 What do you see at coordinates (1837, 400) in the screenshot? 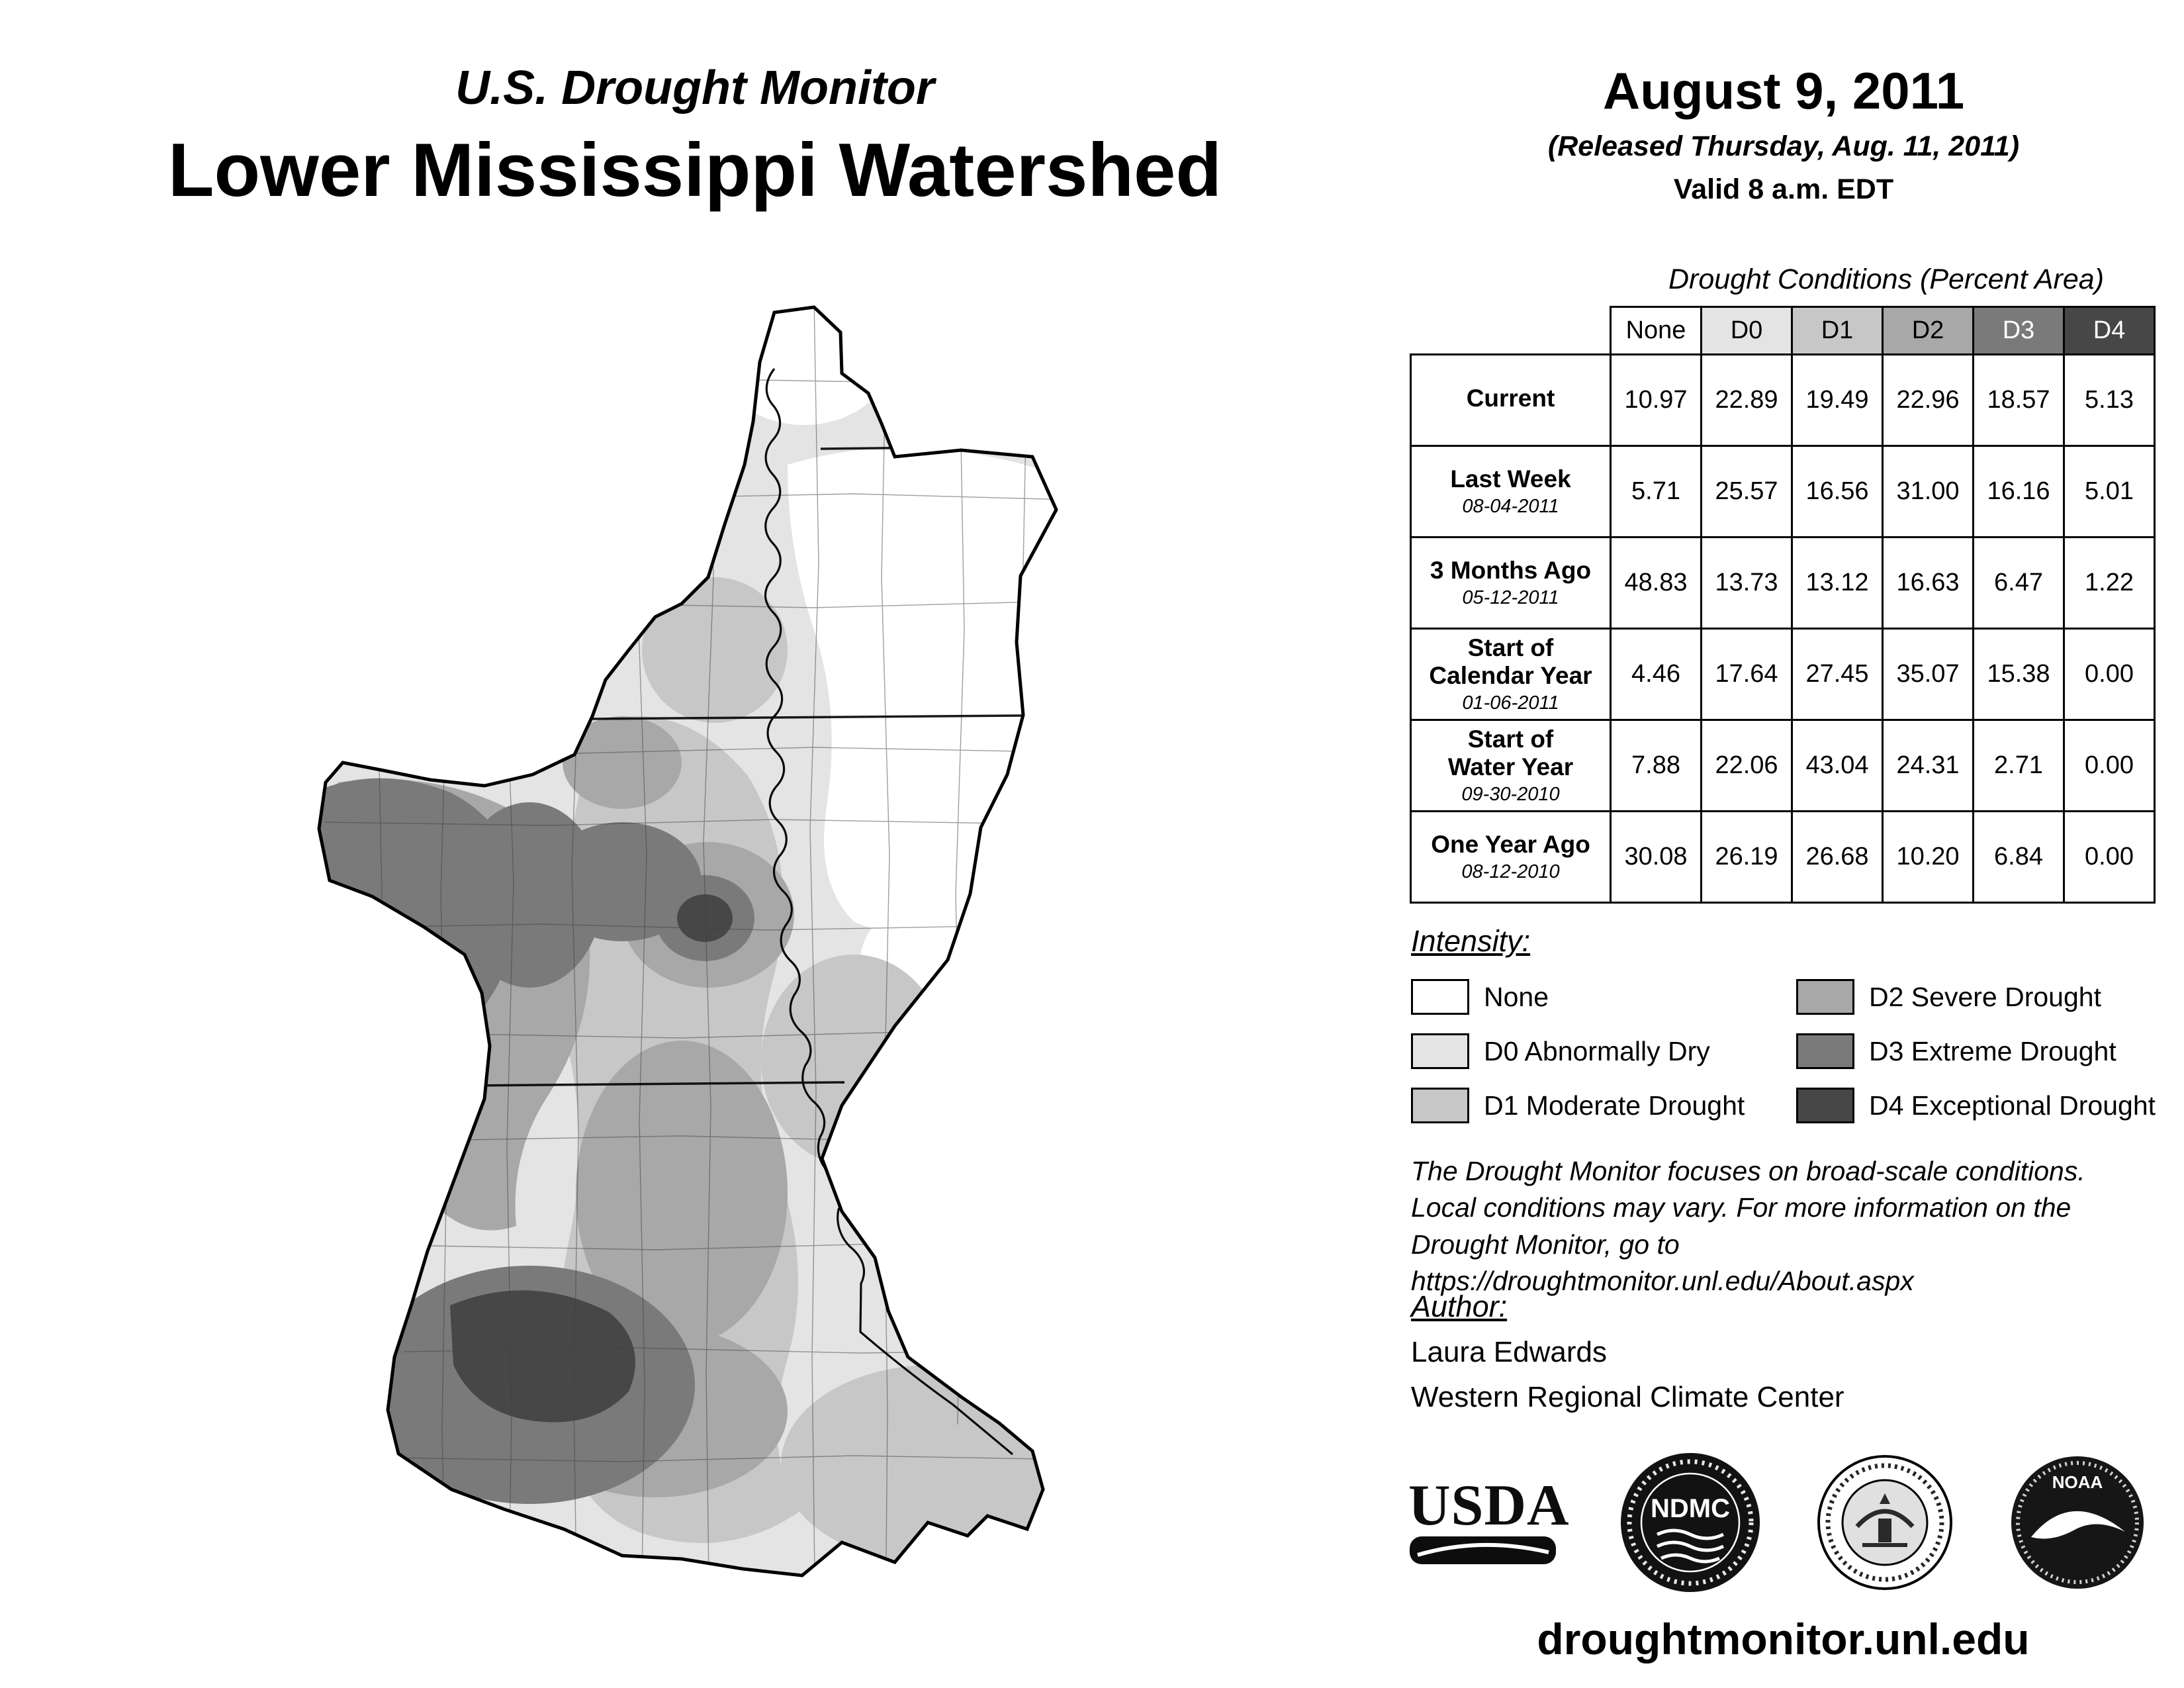
I see `cell-value: 19.49` at bounding box center [1837, 400].